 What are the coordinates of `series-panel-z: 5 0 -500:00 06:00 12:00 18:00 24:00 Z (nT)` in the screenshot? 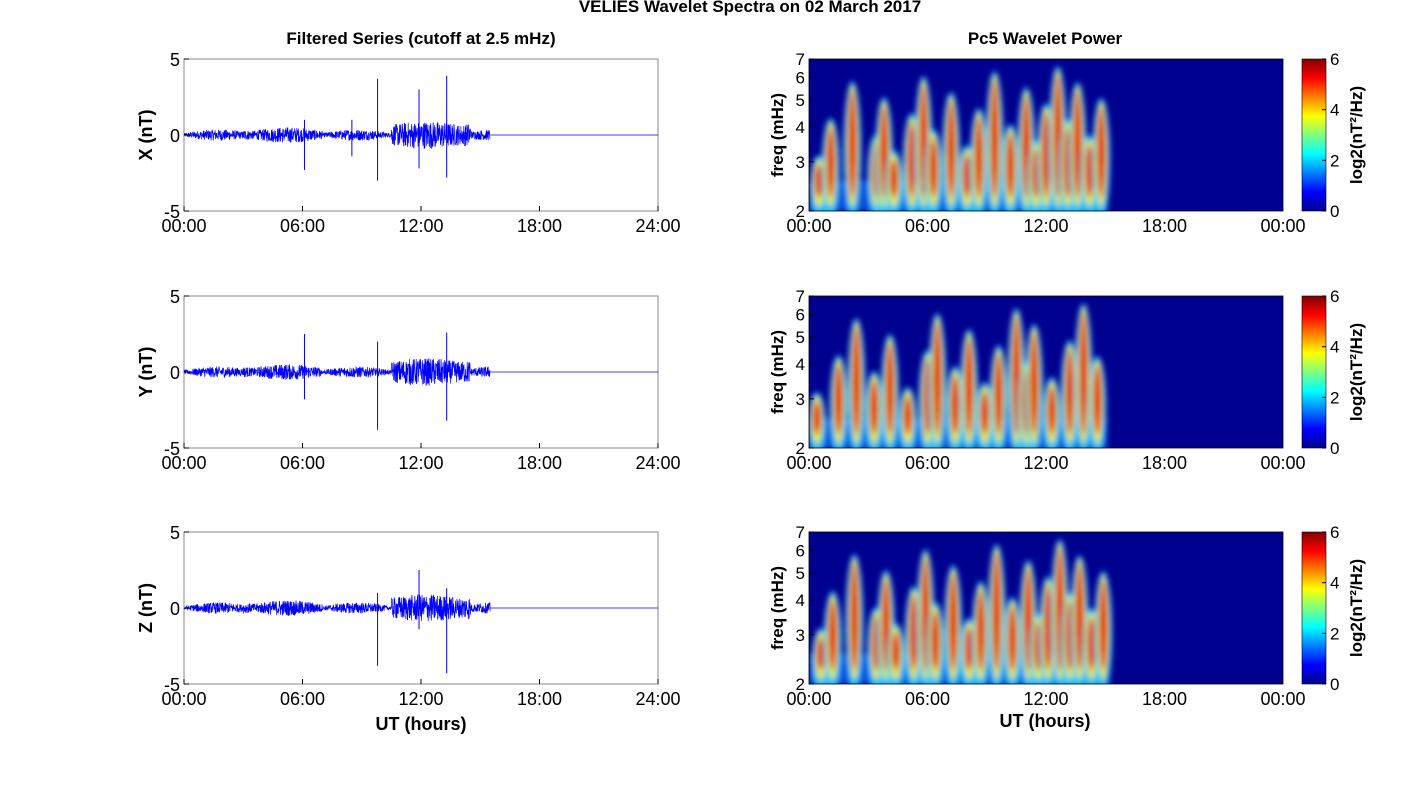 It's located at (408, 616).